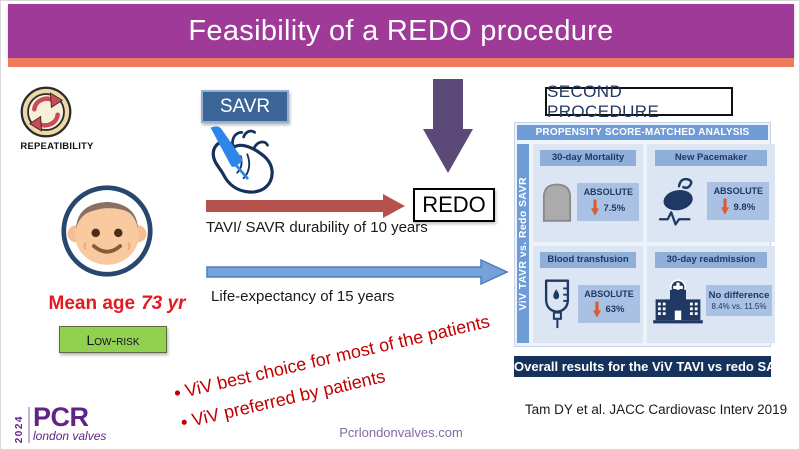 The width and height of the screenshot is (800, 450). I want to click on repeatability-label: REPEATIBILITY, so click(57, 146).